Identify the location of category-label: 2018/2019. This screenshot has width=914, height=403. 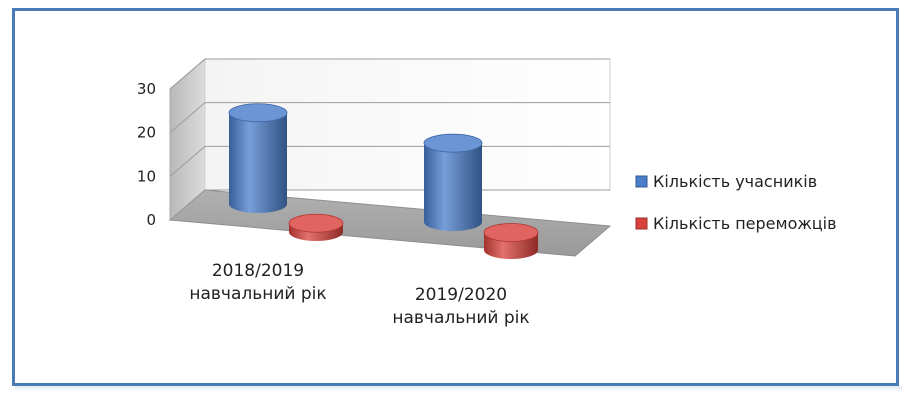
(258, 271).